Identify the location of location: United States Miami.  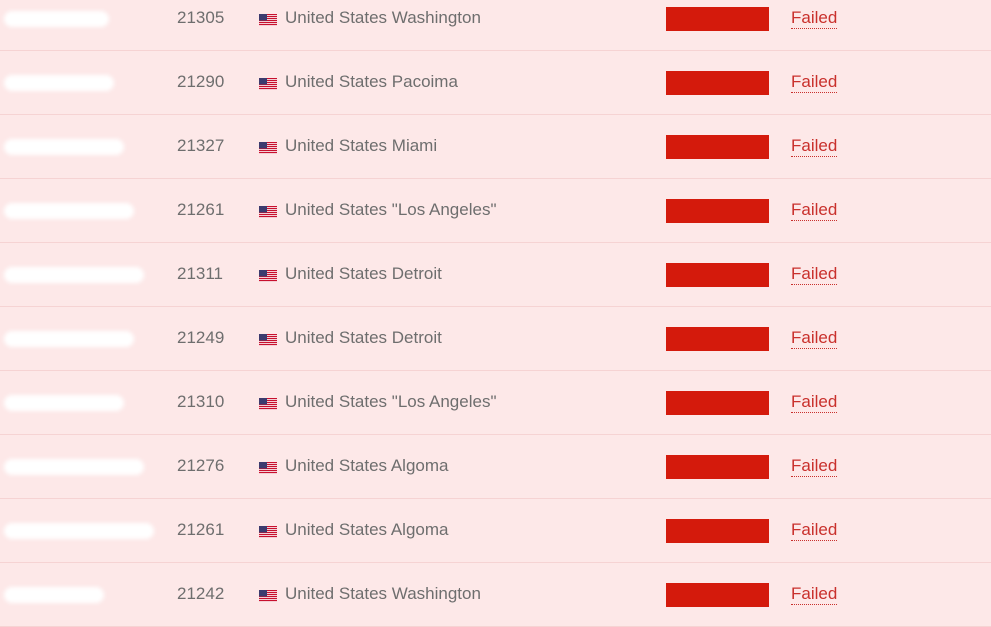
(361, 145).